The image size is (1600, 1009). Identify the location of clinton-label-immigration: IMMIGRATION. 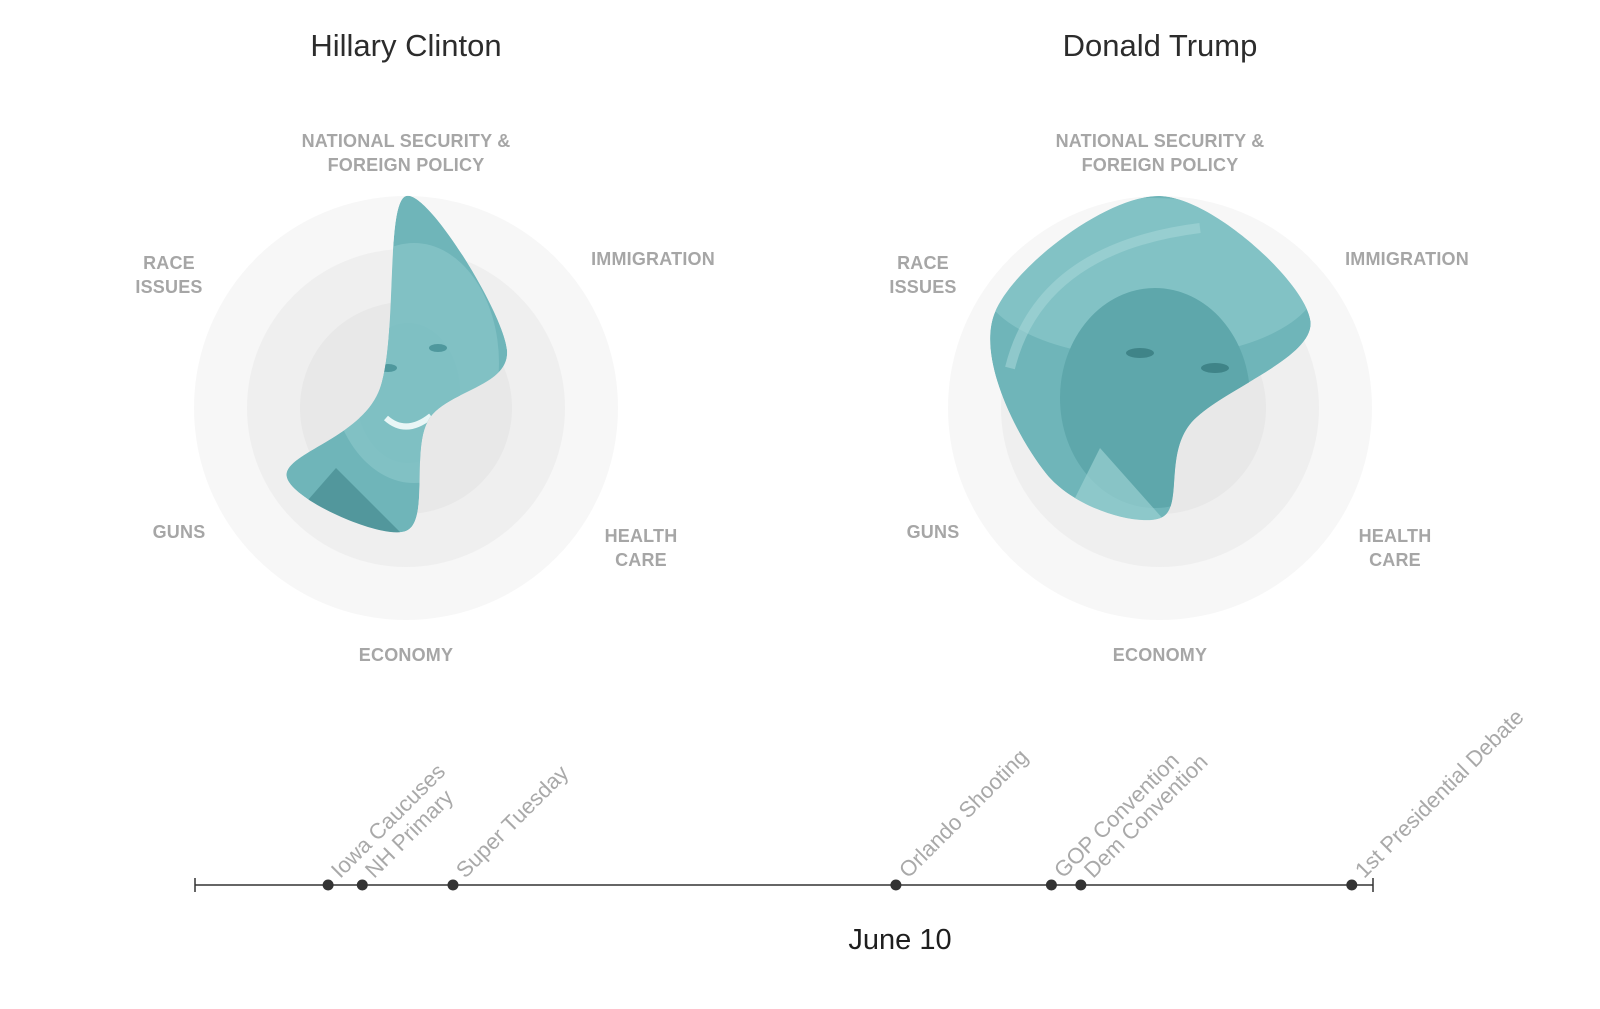
(653, 259).